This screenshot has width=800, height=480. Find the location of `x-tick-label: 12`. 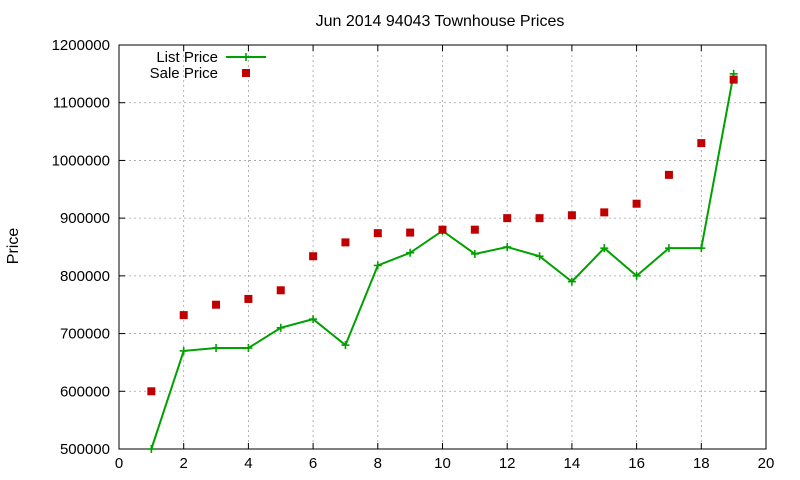

x-tick-label: 12 is located at coordinates (507, 463).